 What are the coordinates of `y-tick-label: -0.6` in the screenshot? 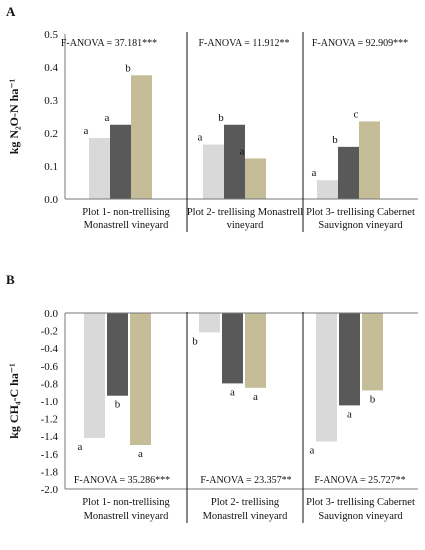 It's located at (50, 367).